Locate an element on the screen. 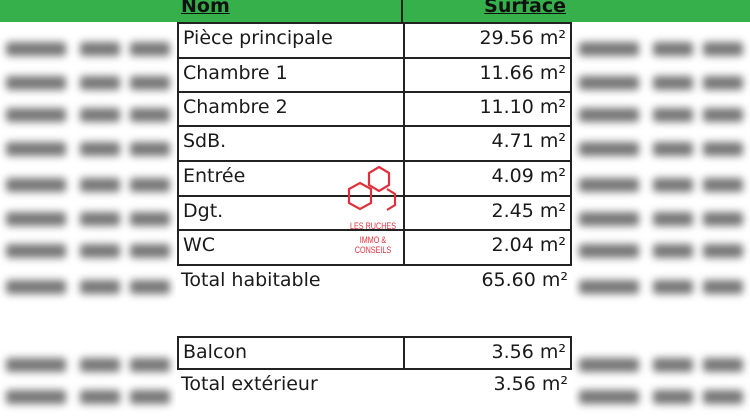  table-row: Entrée 4.09 m² is located at coordinates (374, 179).